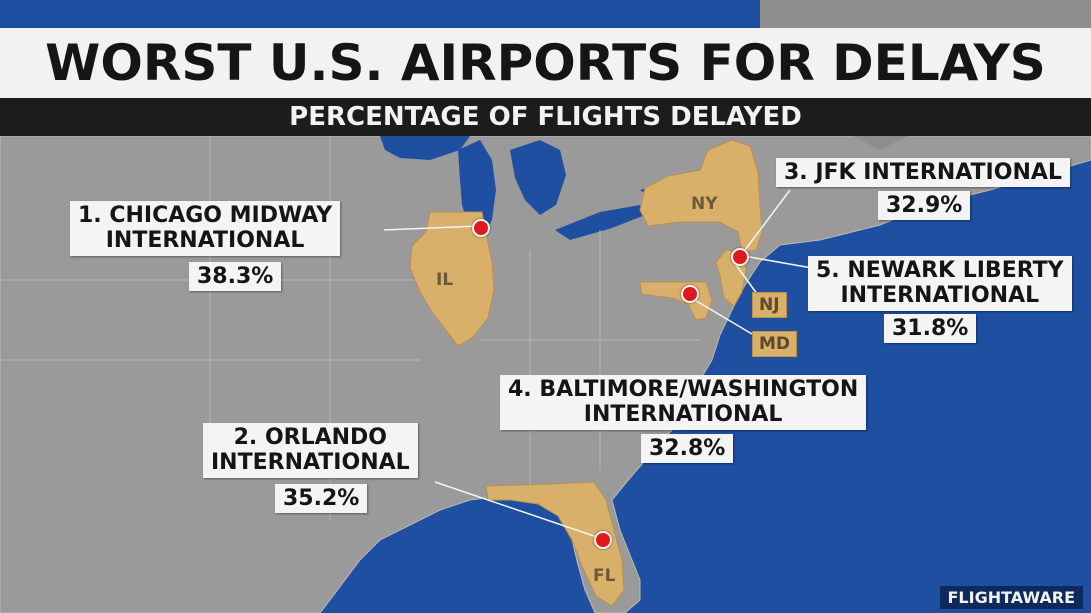  I want to click on airport-pct-baltimore: 32.8%, so click(687, 448).